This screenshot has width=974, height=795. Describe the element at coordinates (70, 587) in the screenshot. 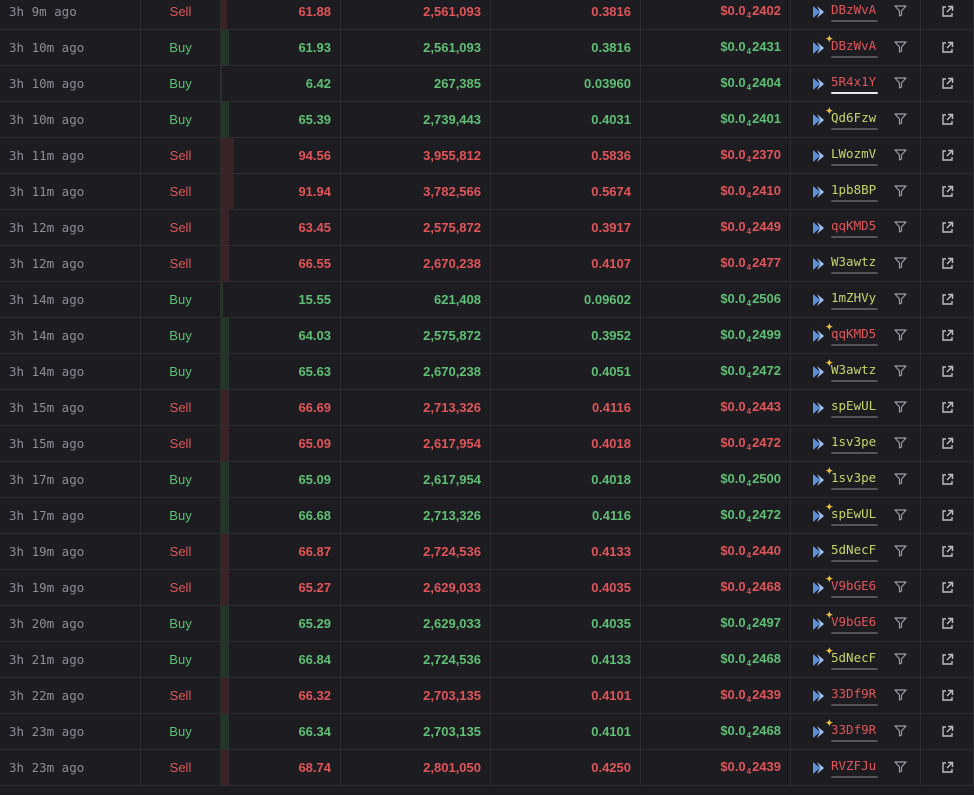

I see `trade-time: 3h 19m ago` at that location.